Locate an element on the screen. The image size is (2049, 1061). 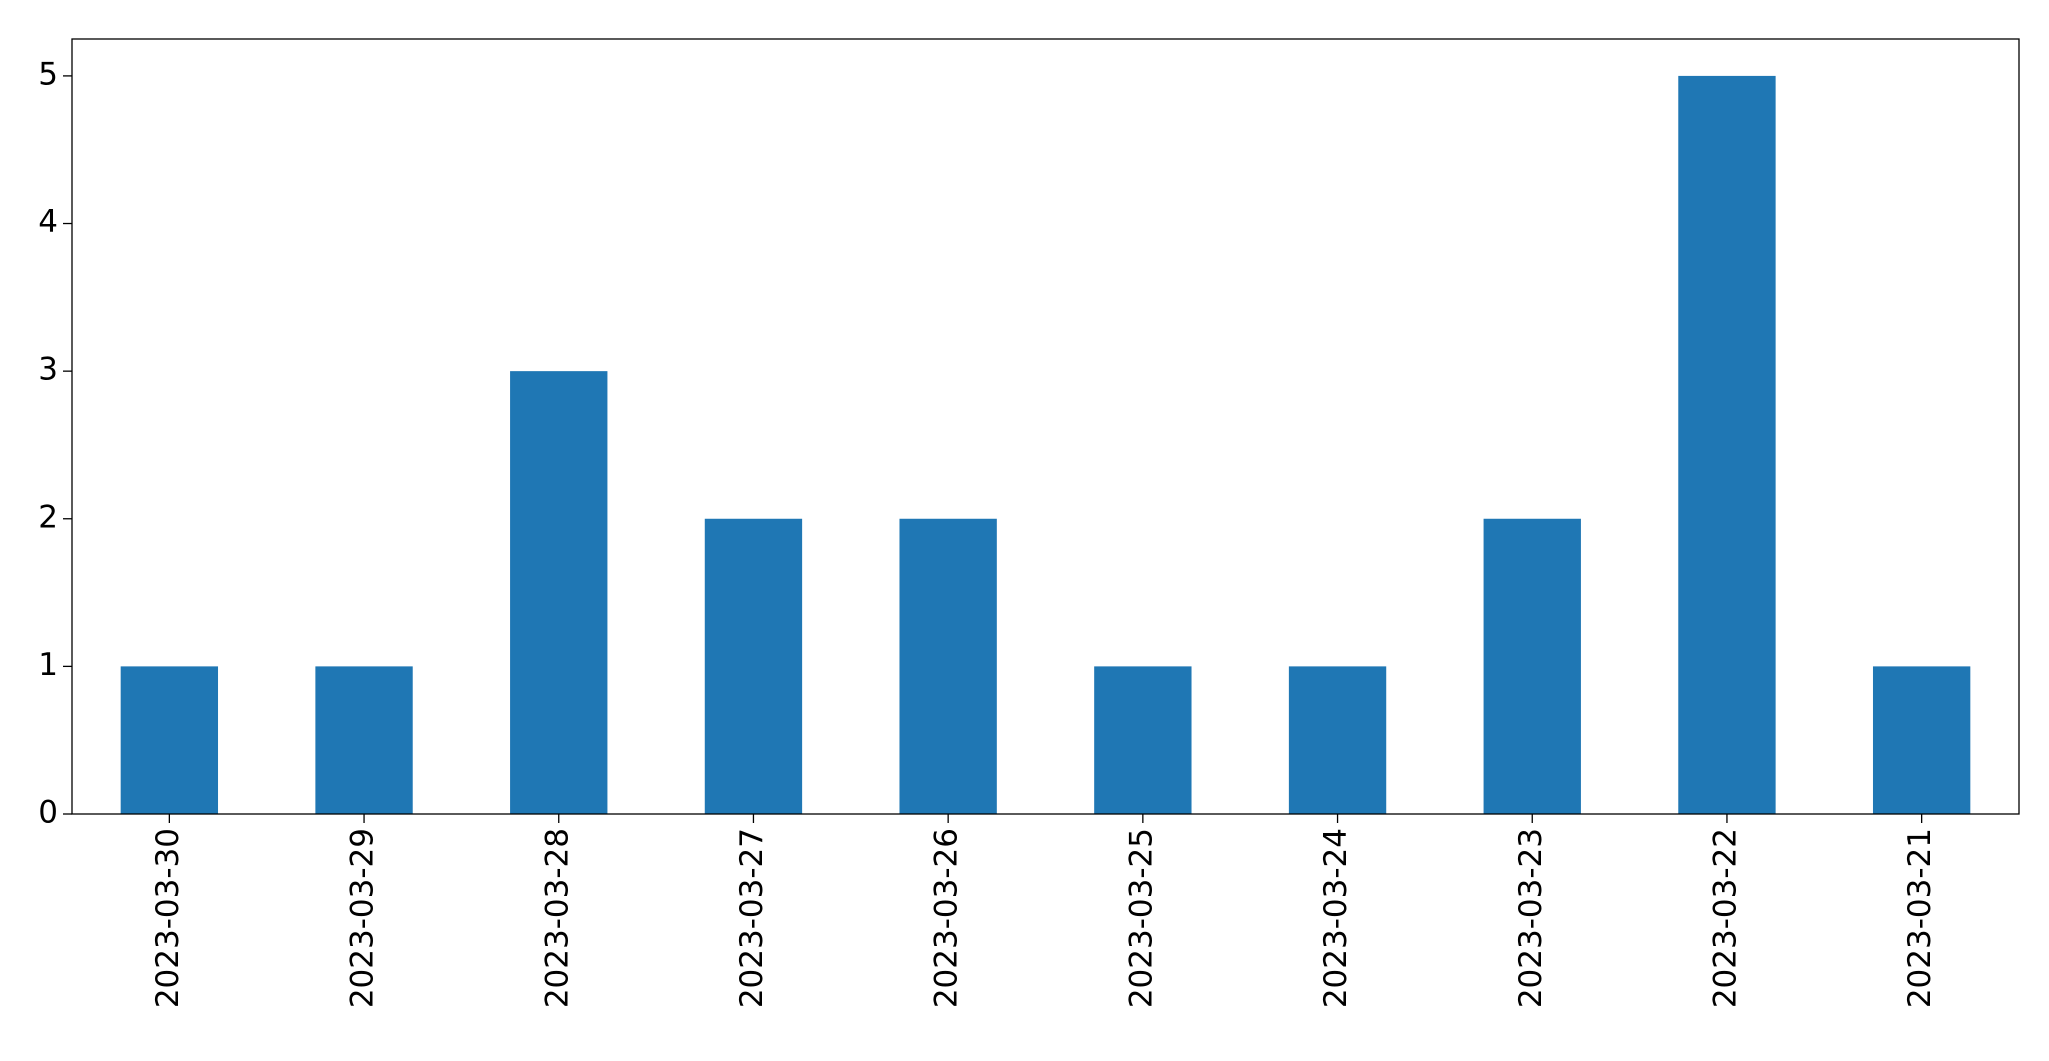
y-tick-label: 0 is located at coordinates (48, 813).